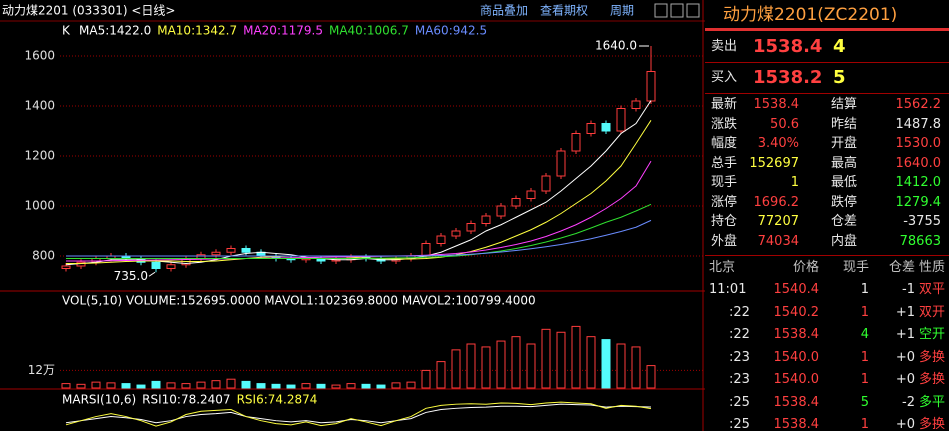  I want to click on stat-value: 50.6, so click(784, 124).